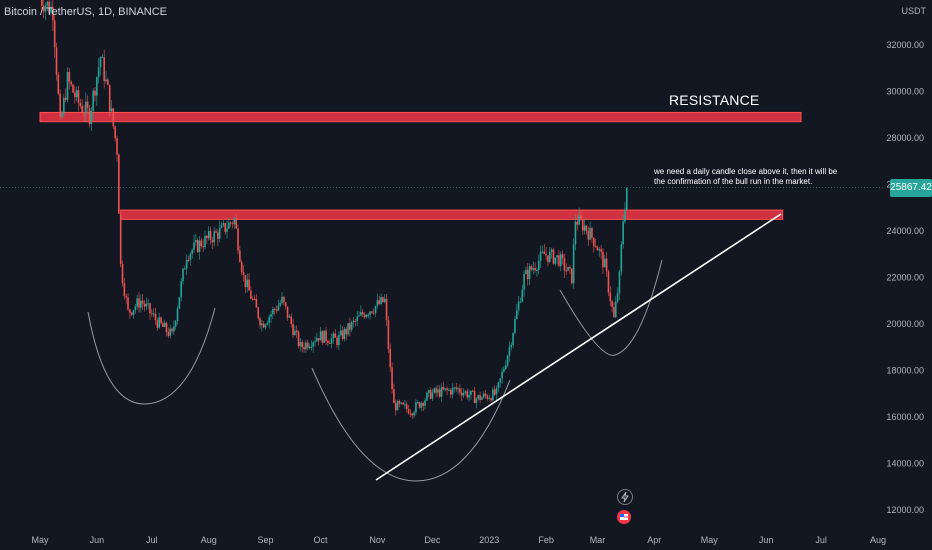 Image resolution: width=932 pixels, height=550 pixels. I want to click on x-tick-label: May, so click(40, 540).